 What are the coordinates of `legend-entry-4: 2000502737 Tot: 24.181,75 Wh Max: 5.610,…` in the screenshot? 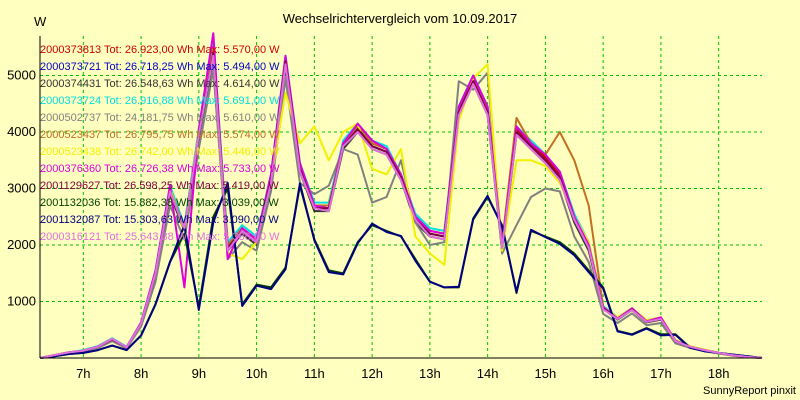 It's located at (160, 118).